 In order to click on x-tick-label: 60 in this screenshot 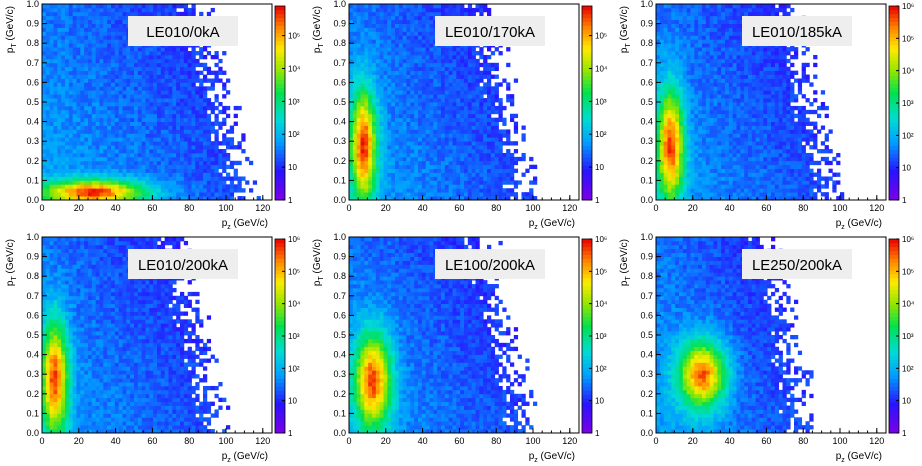, I will do `click(152, 208)`.